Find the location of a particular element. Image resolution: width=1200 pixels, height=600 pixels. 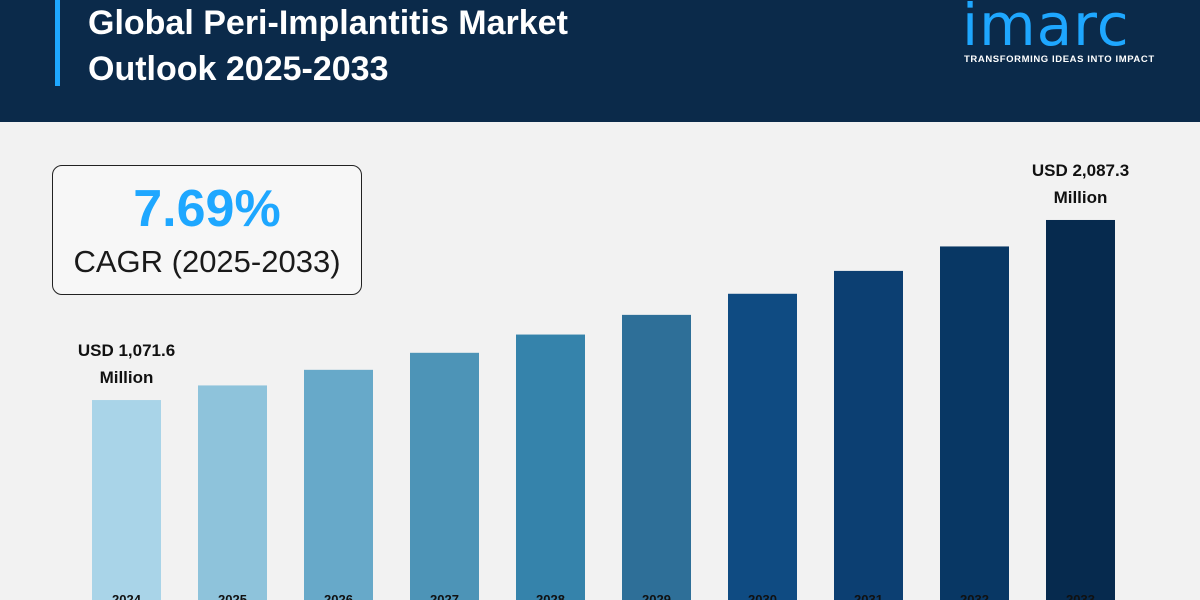

bar-2026 is located at coordinates (338, 484).